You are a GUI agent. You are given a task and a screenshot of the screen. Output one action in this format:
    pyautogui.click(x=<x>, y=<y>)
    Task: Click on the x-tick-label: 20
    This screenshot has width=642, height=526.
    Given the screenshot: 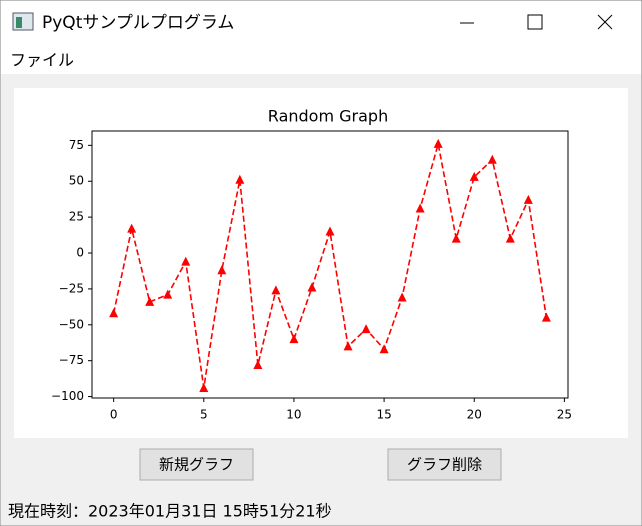 What is the action you would take?
    pyautogui.click(x=474, y=415)
    